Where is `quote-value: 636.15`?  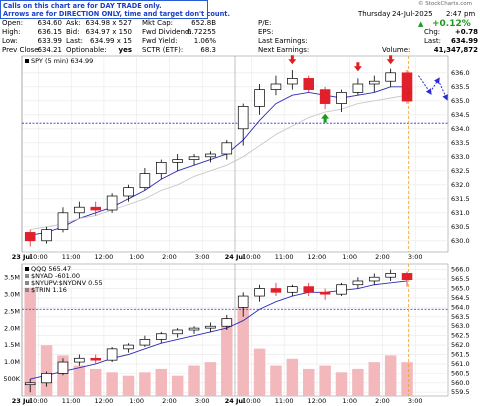 quote-value: 636.15 is located at coordinates (50, 32).